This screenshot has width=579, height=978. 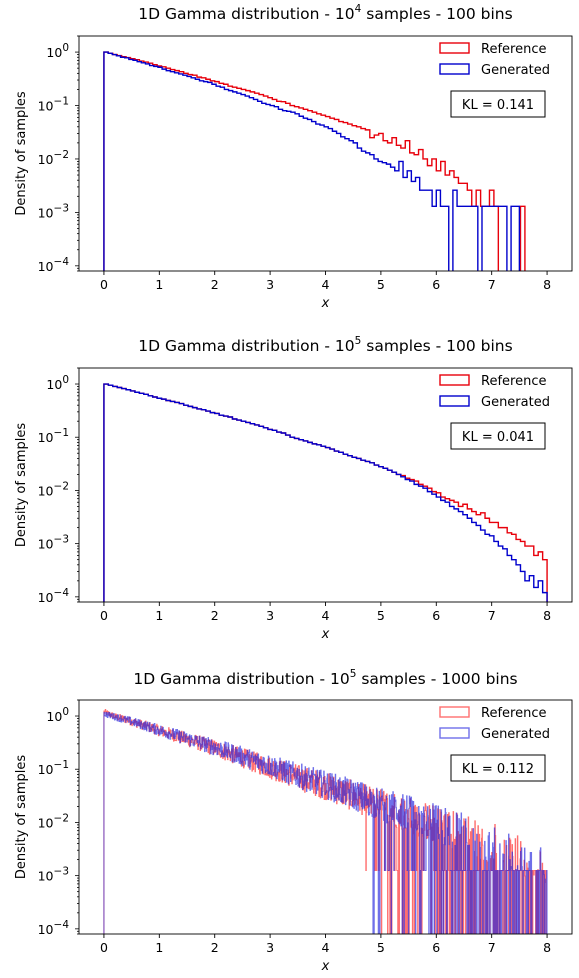 I want to click on kl-annotation: KL = 0.141, so click(x=498, y=104).